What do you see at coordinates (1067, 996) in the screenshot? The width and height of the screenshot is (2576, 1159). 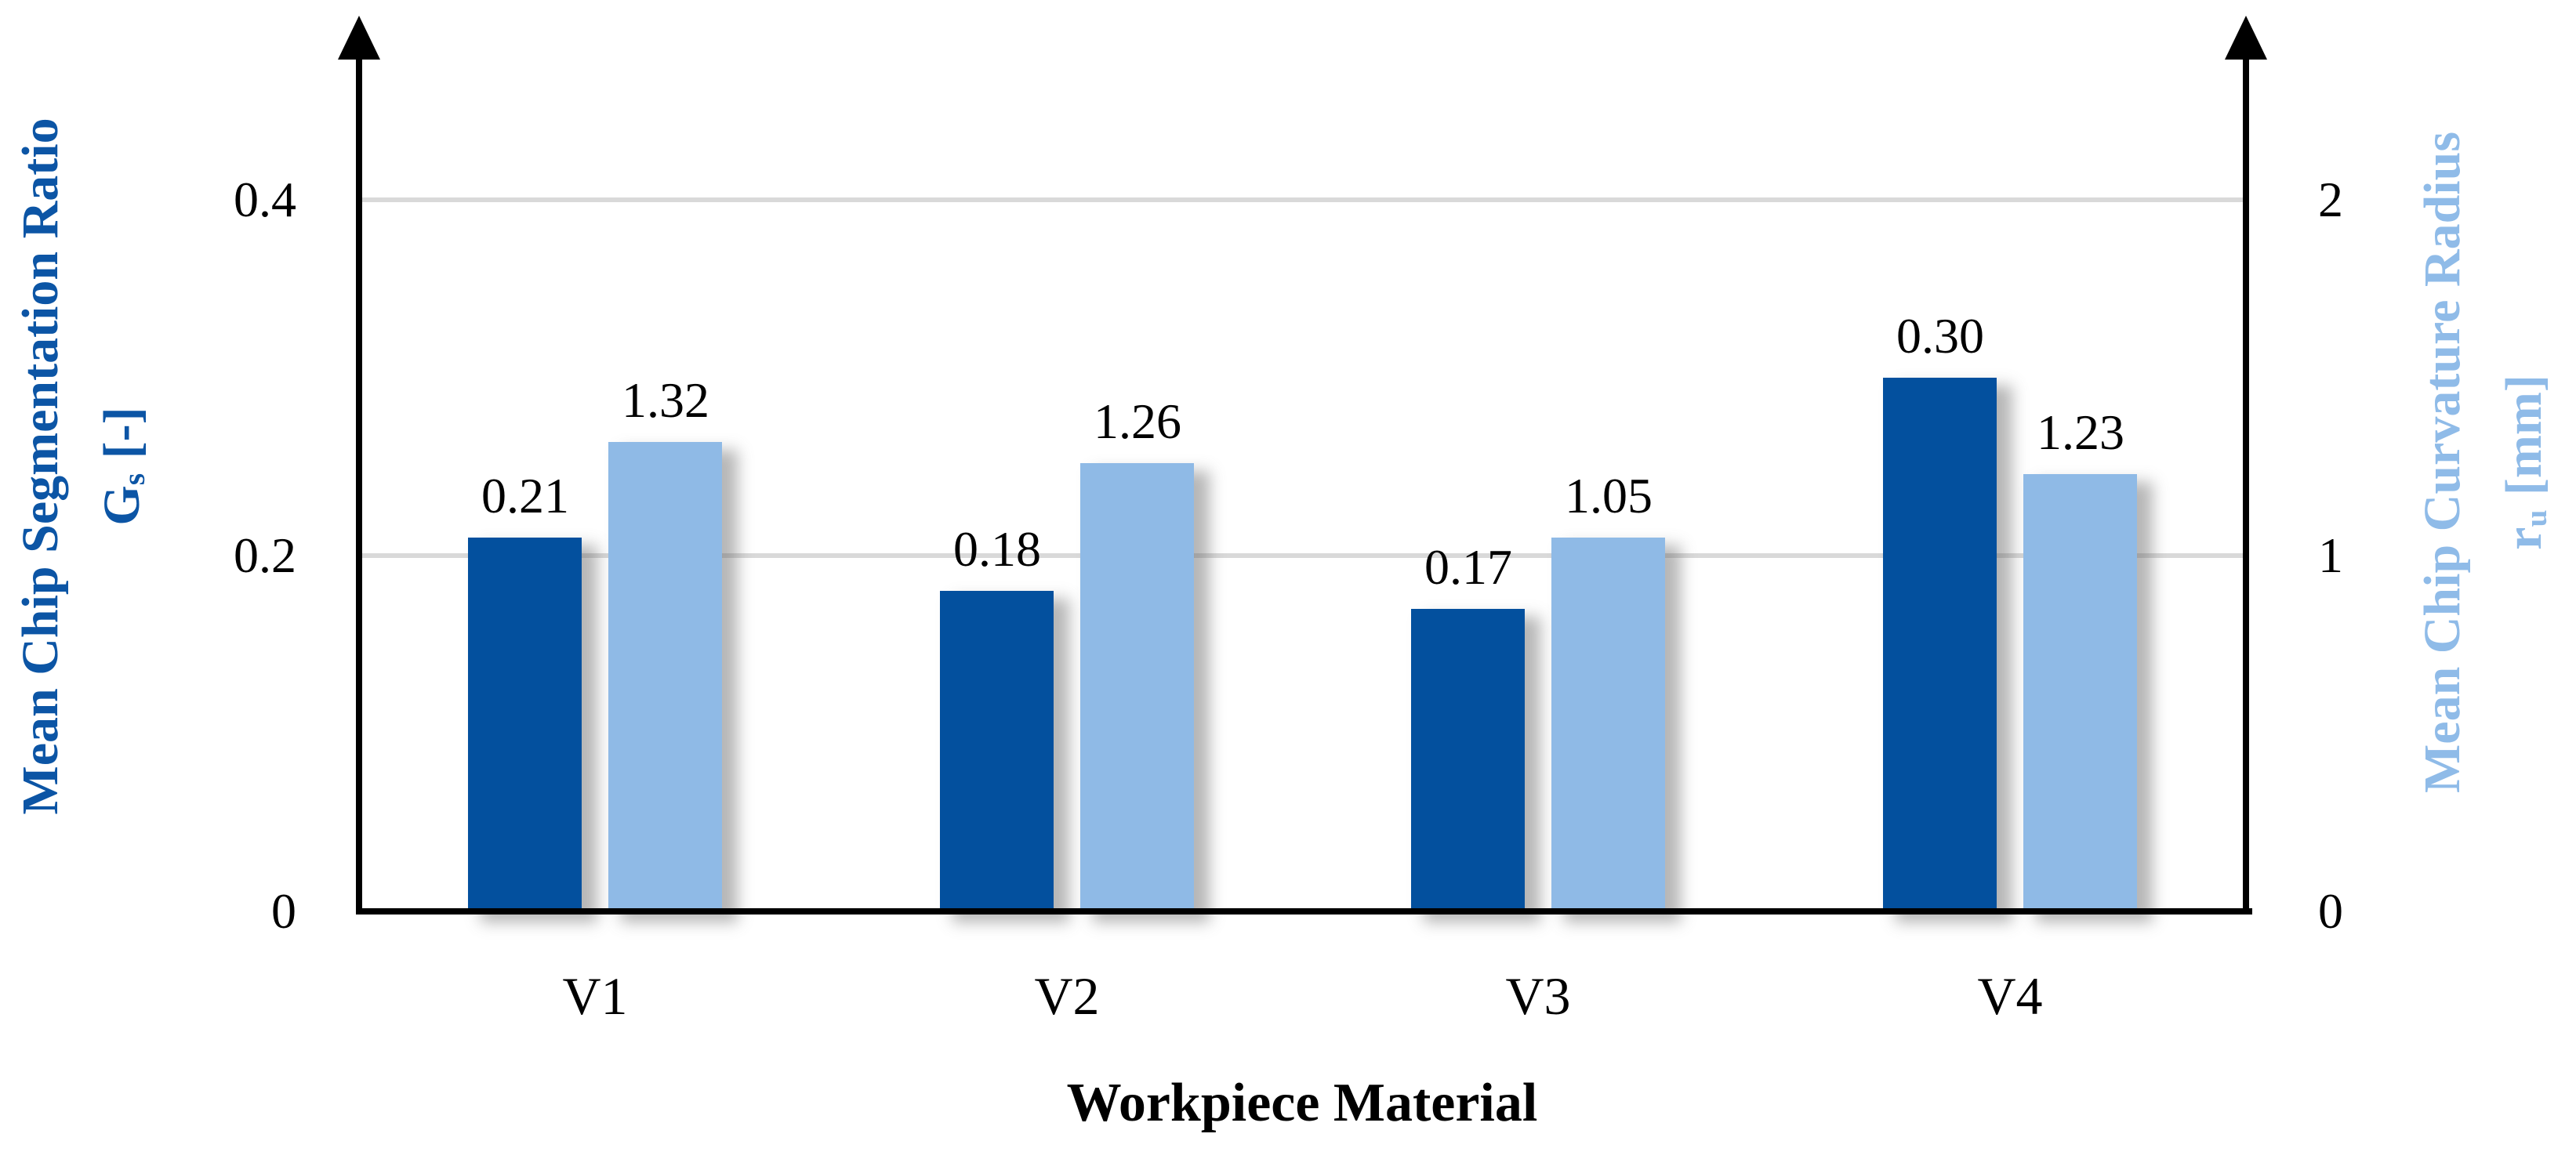 I see `category-label-v2: V2` at bounding box center [1067, 996].